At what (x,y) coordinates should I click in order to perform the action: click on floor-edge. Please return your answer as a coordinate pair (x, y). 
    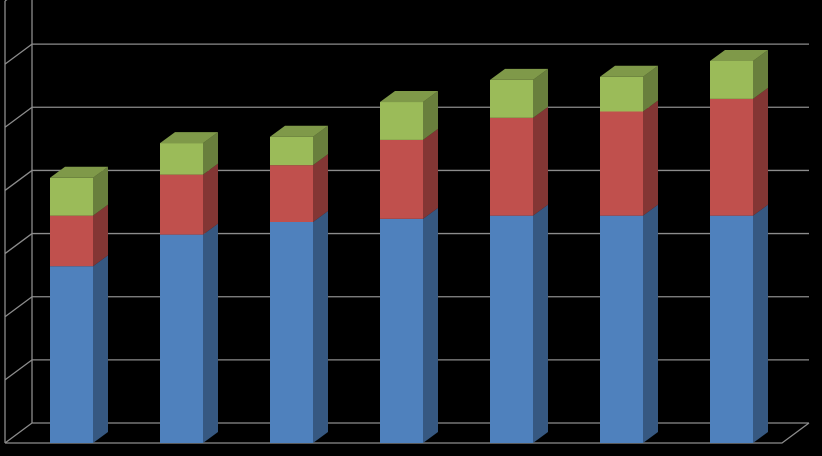
    Looking at the image, I should click on (407, 433).